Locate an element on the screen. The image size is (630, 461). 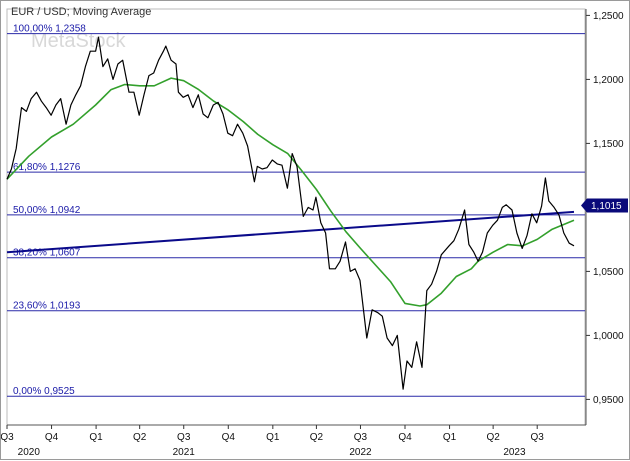
x-tick-label-8: Q3 is located at coordinates (361, 437).